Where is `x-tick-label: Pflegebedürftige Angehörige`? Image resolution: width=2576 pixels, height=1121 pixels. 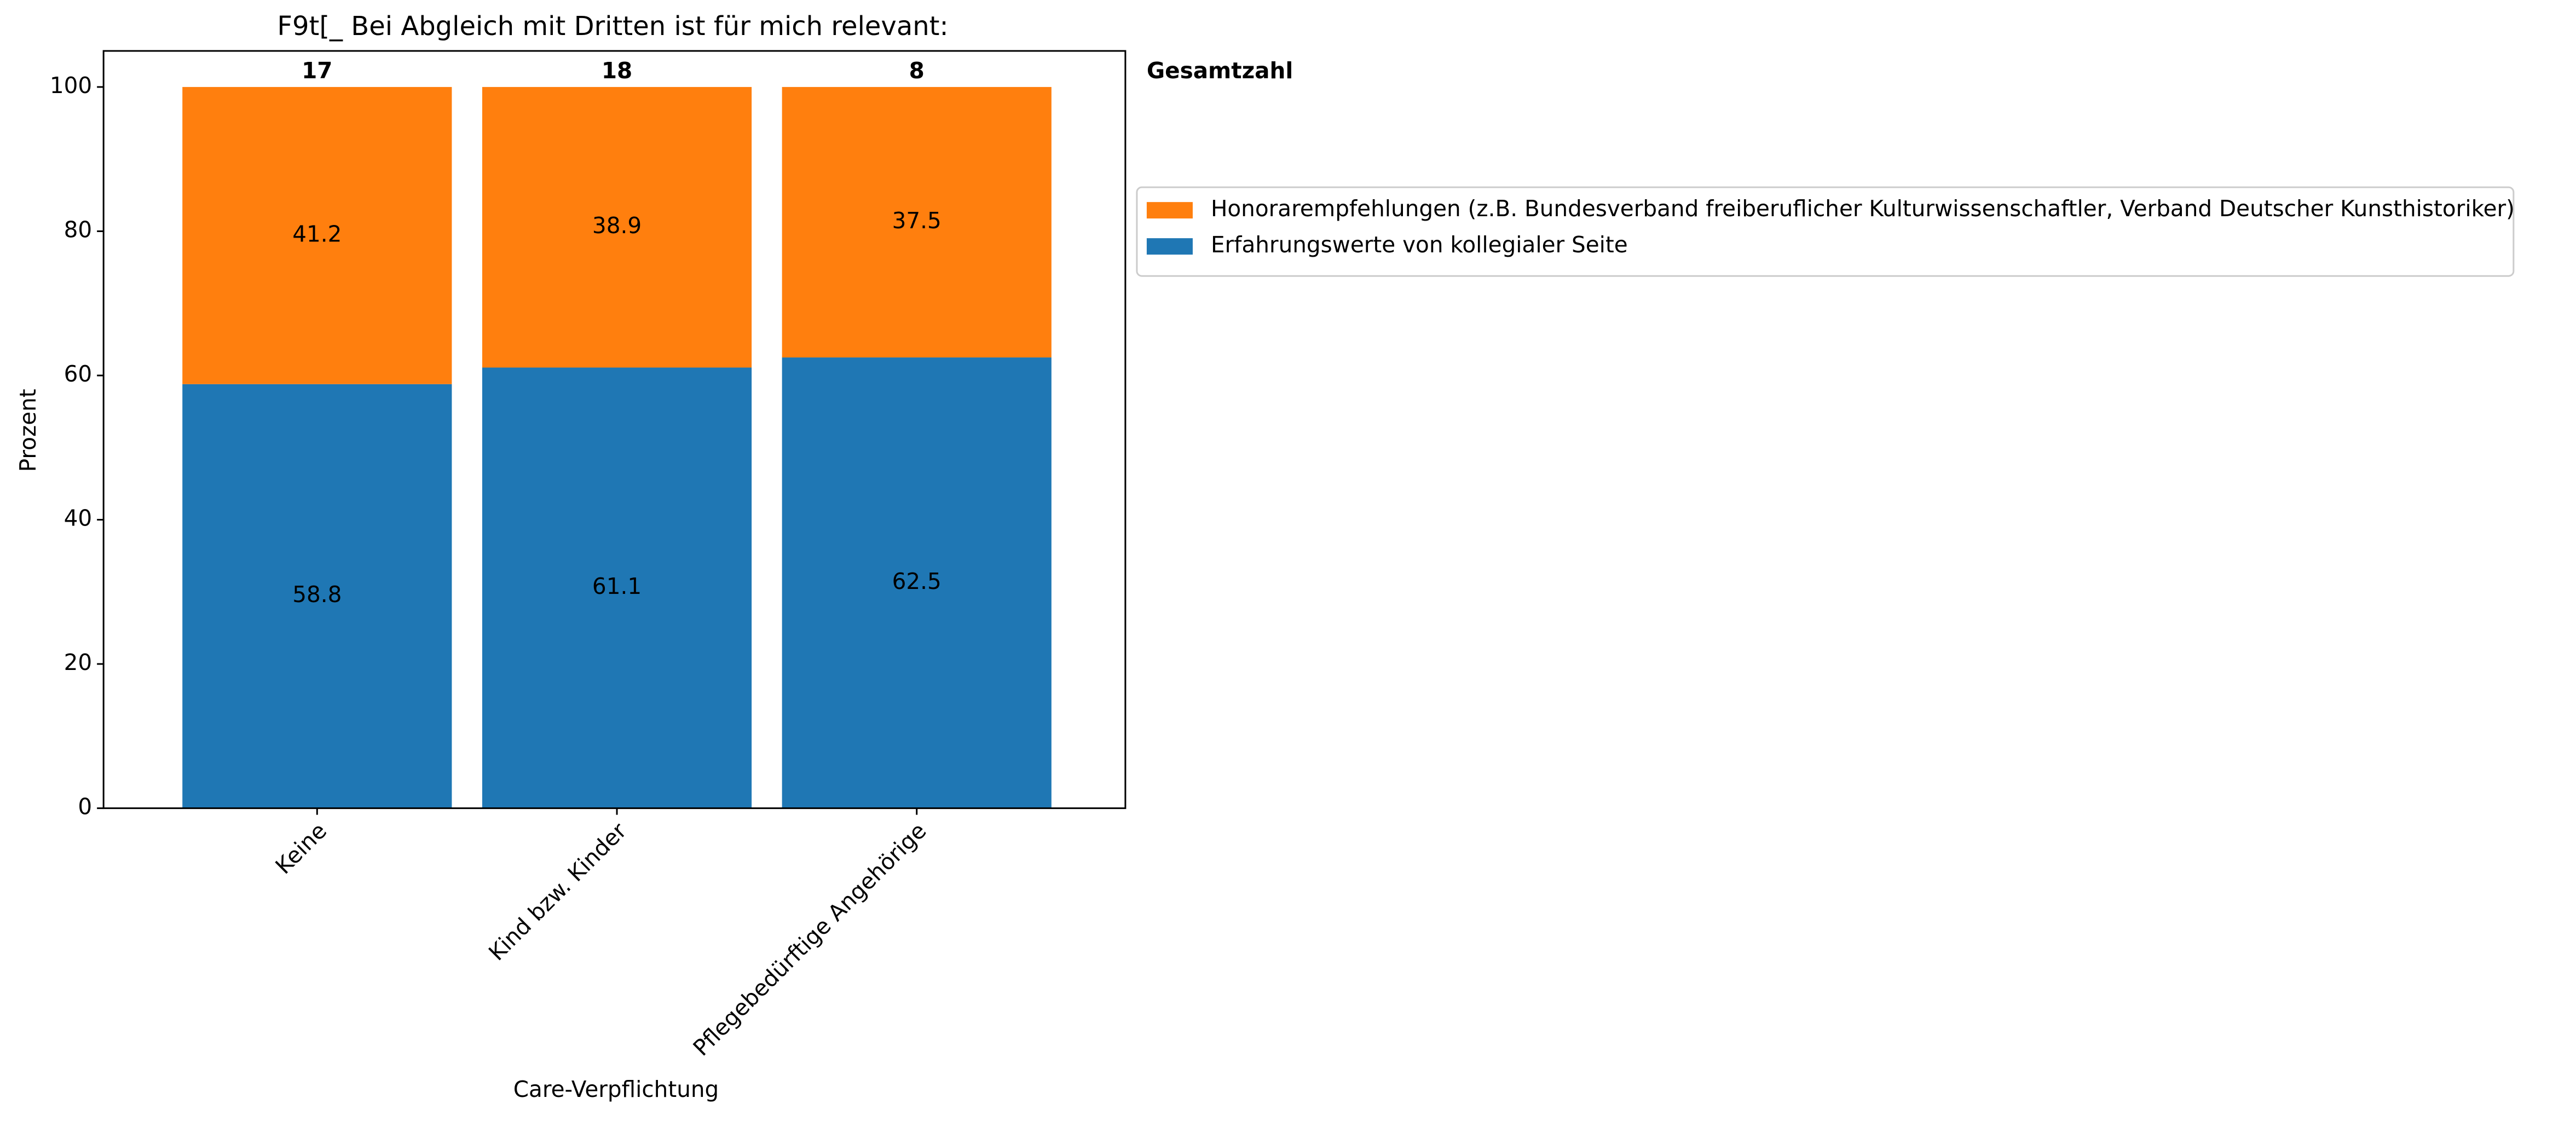 x-tick-label: Pflegebedürftige Angehörige is located at coordinates (810, 939).